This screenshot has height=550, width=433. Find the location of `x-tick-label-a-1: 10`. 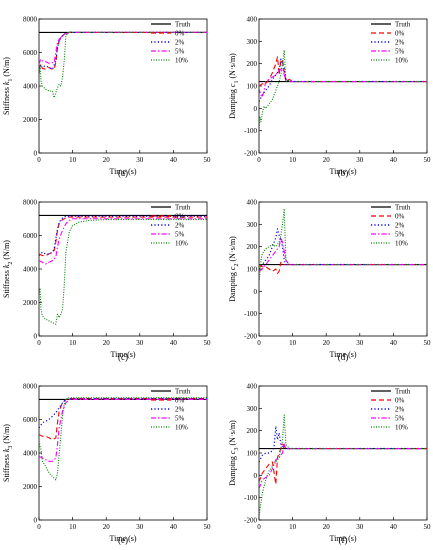

x-tick-label-a-1: 10 is located at coordinates (73, 160).